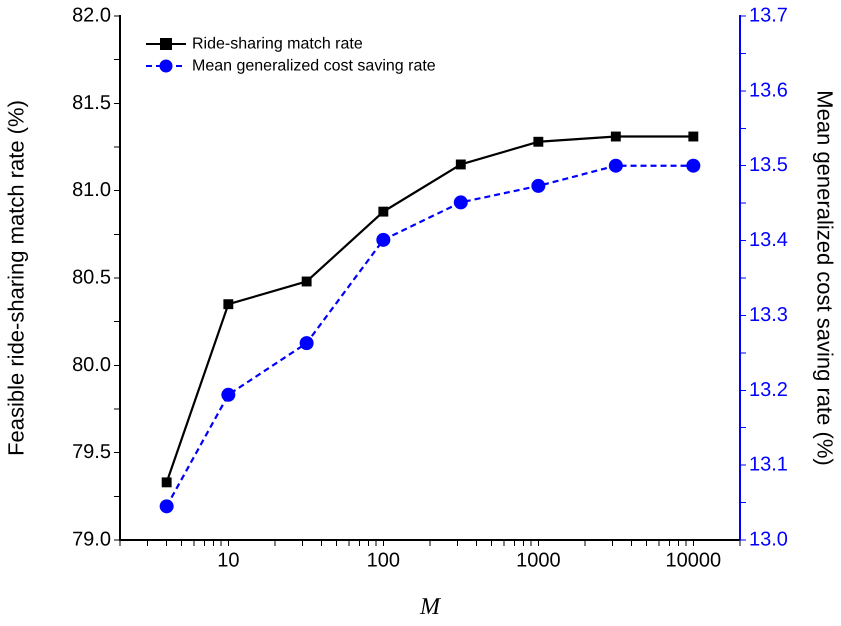 This screenshot has width=841, height=626. I want to click on y2-tick-label: 13.2, so click(768, 389).